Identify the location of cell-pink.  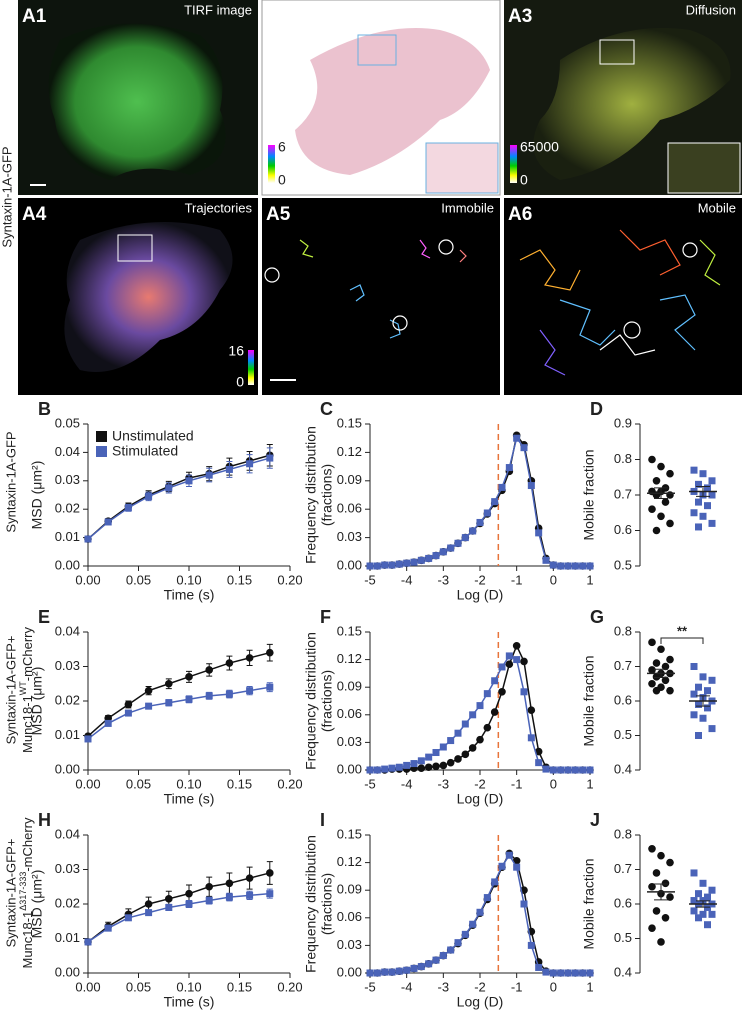
(392, 101).